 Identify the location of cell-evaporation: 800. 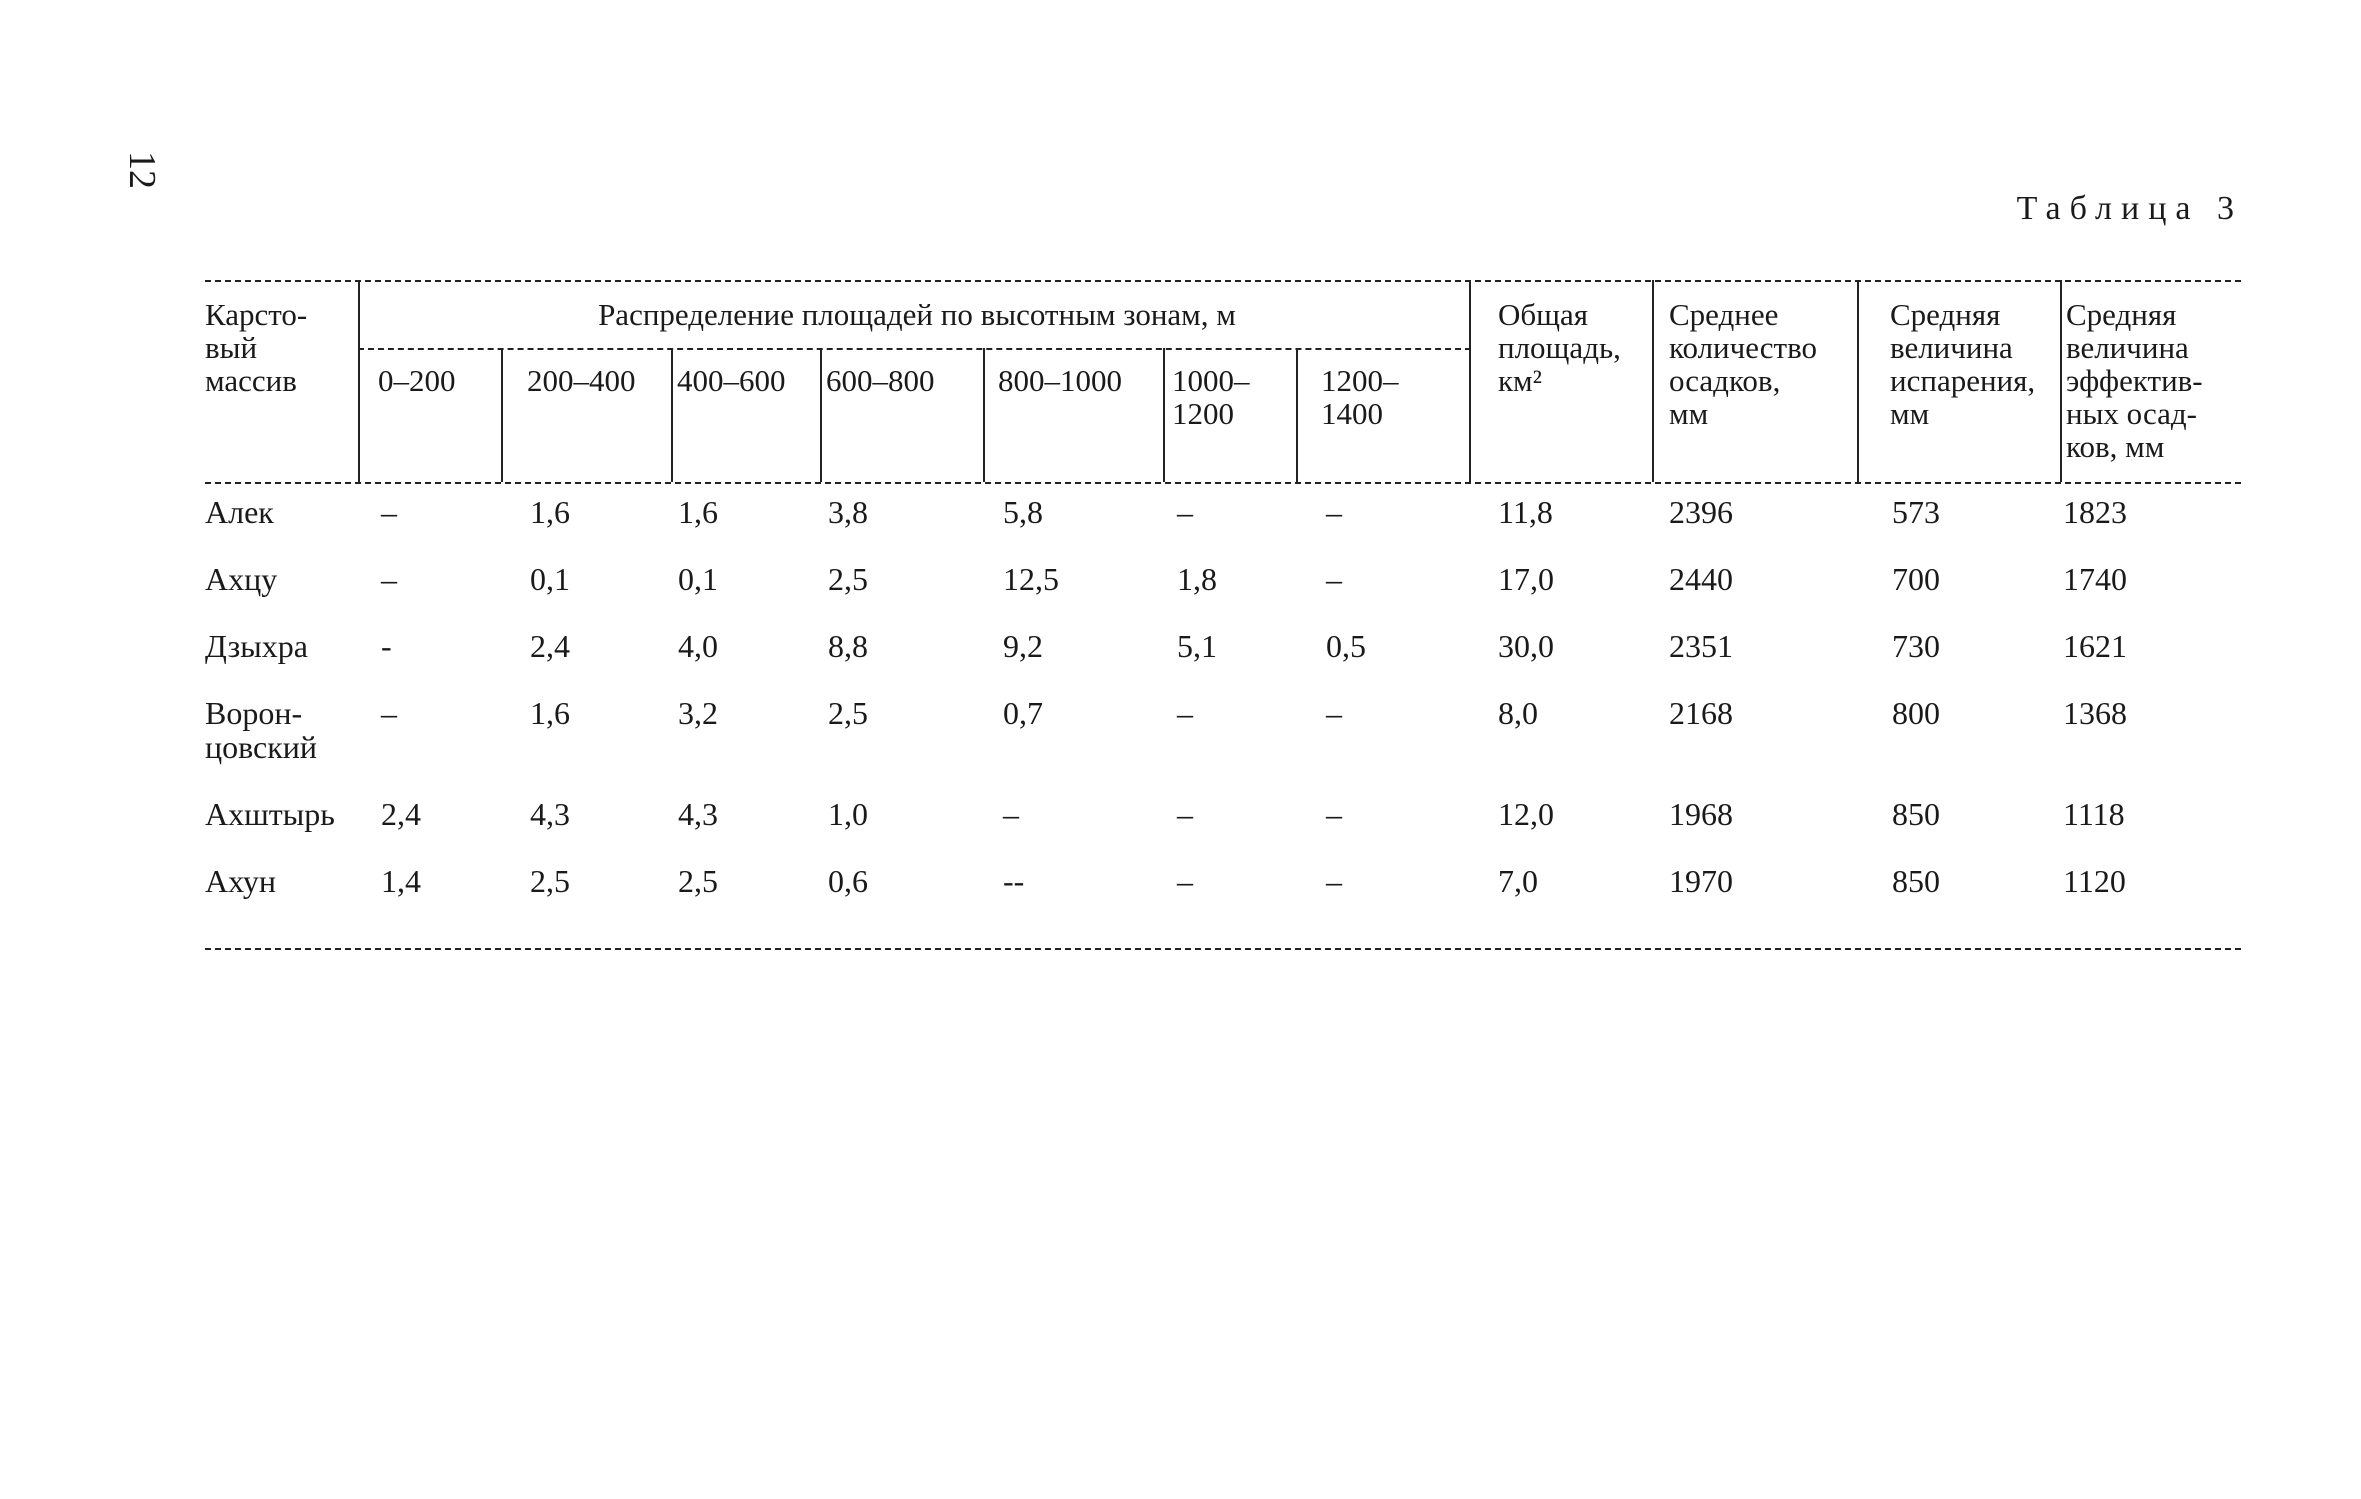
(1916, 713).